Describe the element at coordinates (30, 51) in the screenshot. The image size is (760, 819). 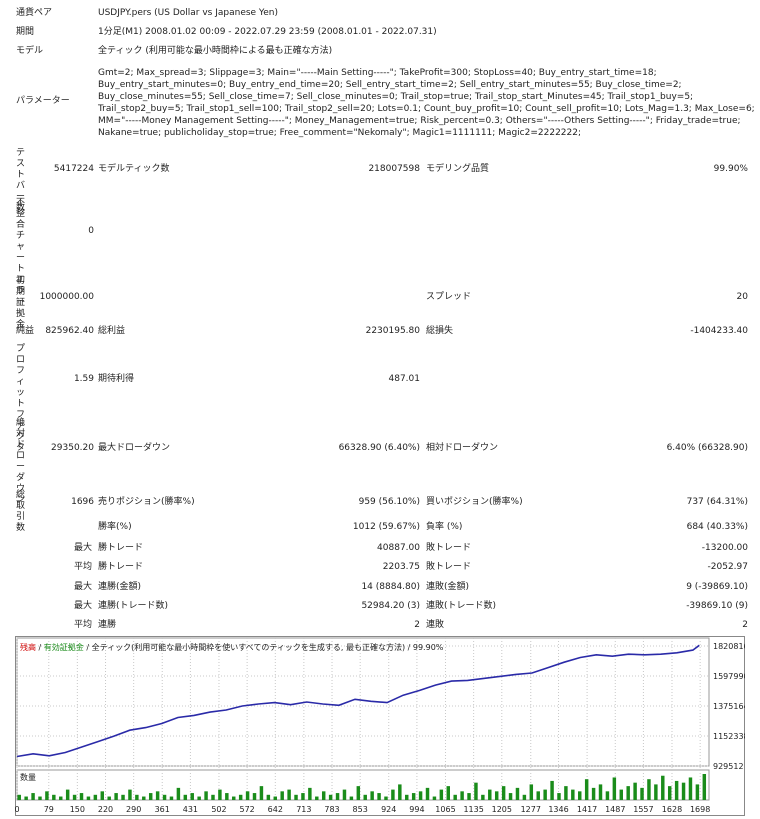
I see `model-label: モデル` at that location.